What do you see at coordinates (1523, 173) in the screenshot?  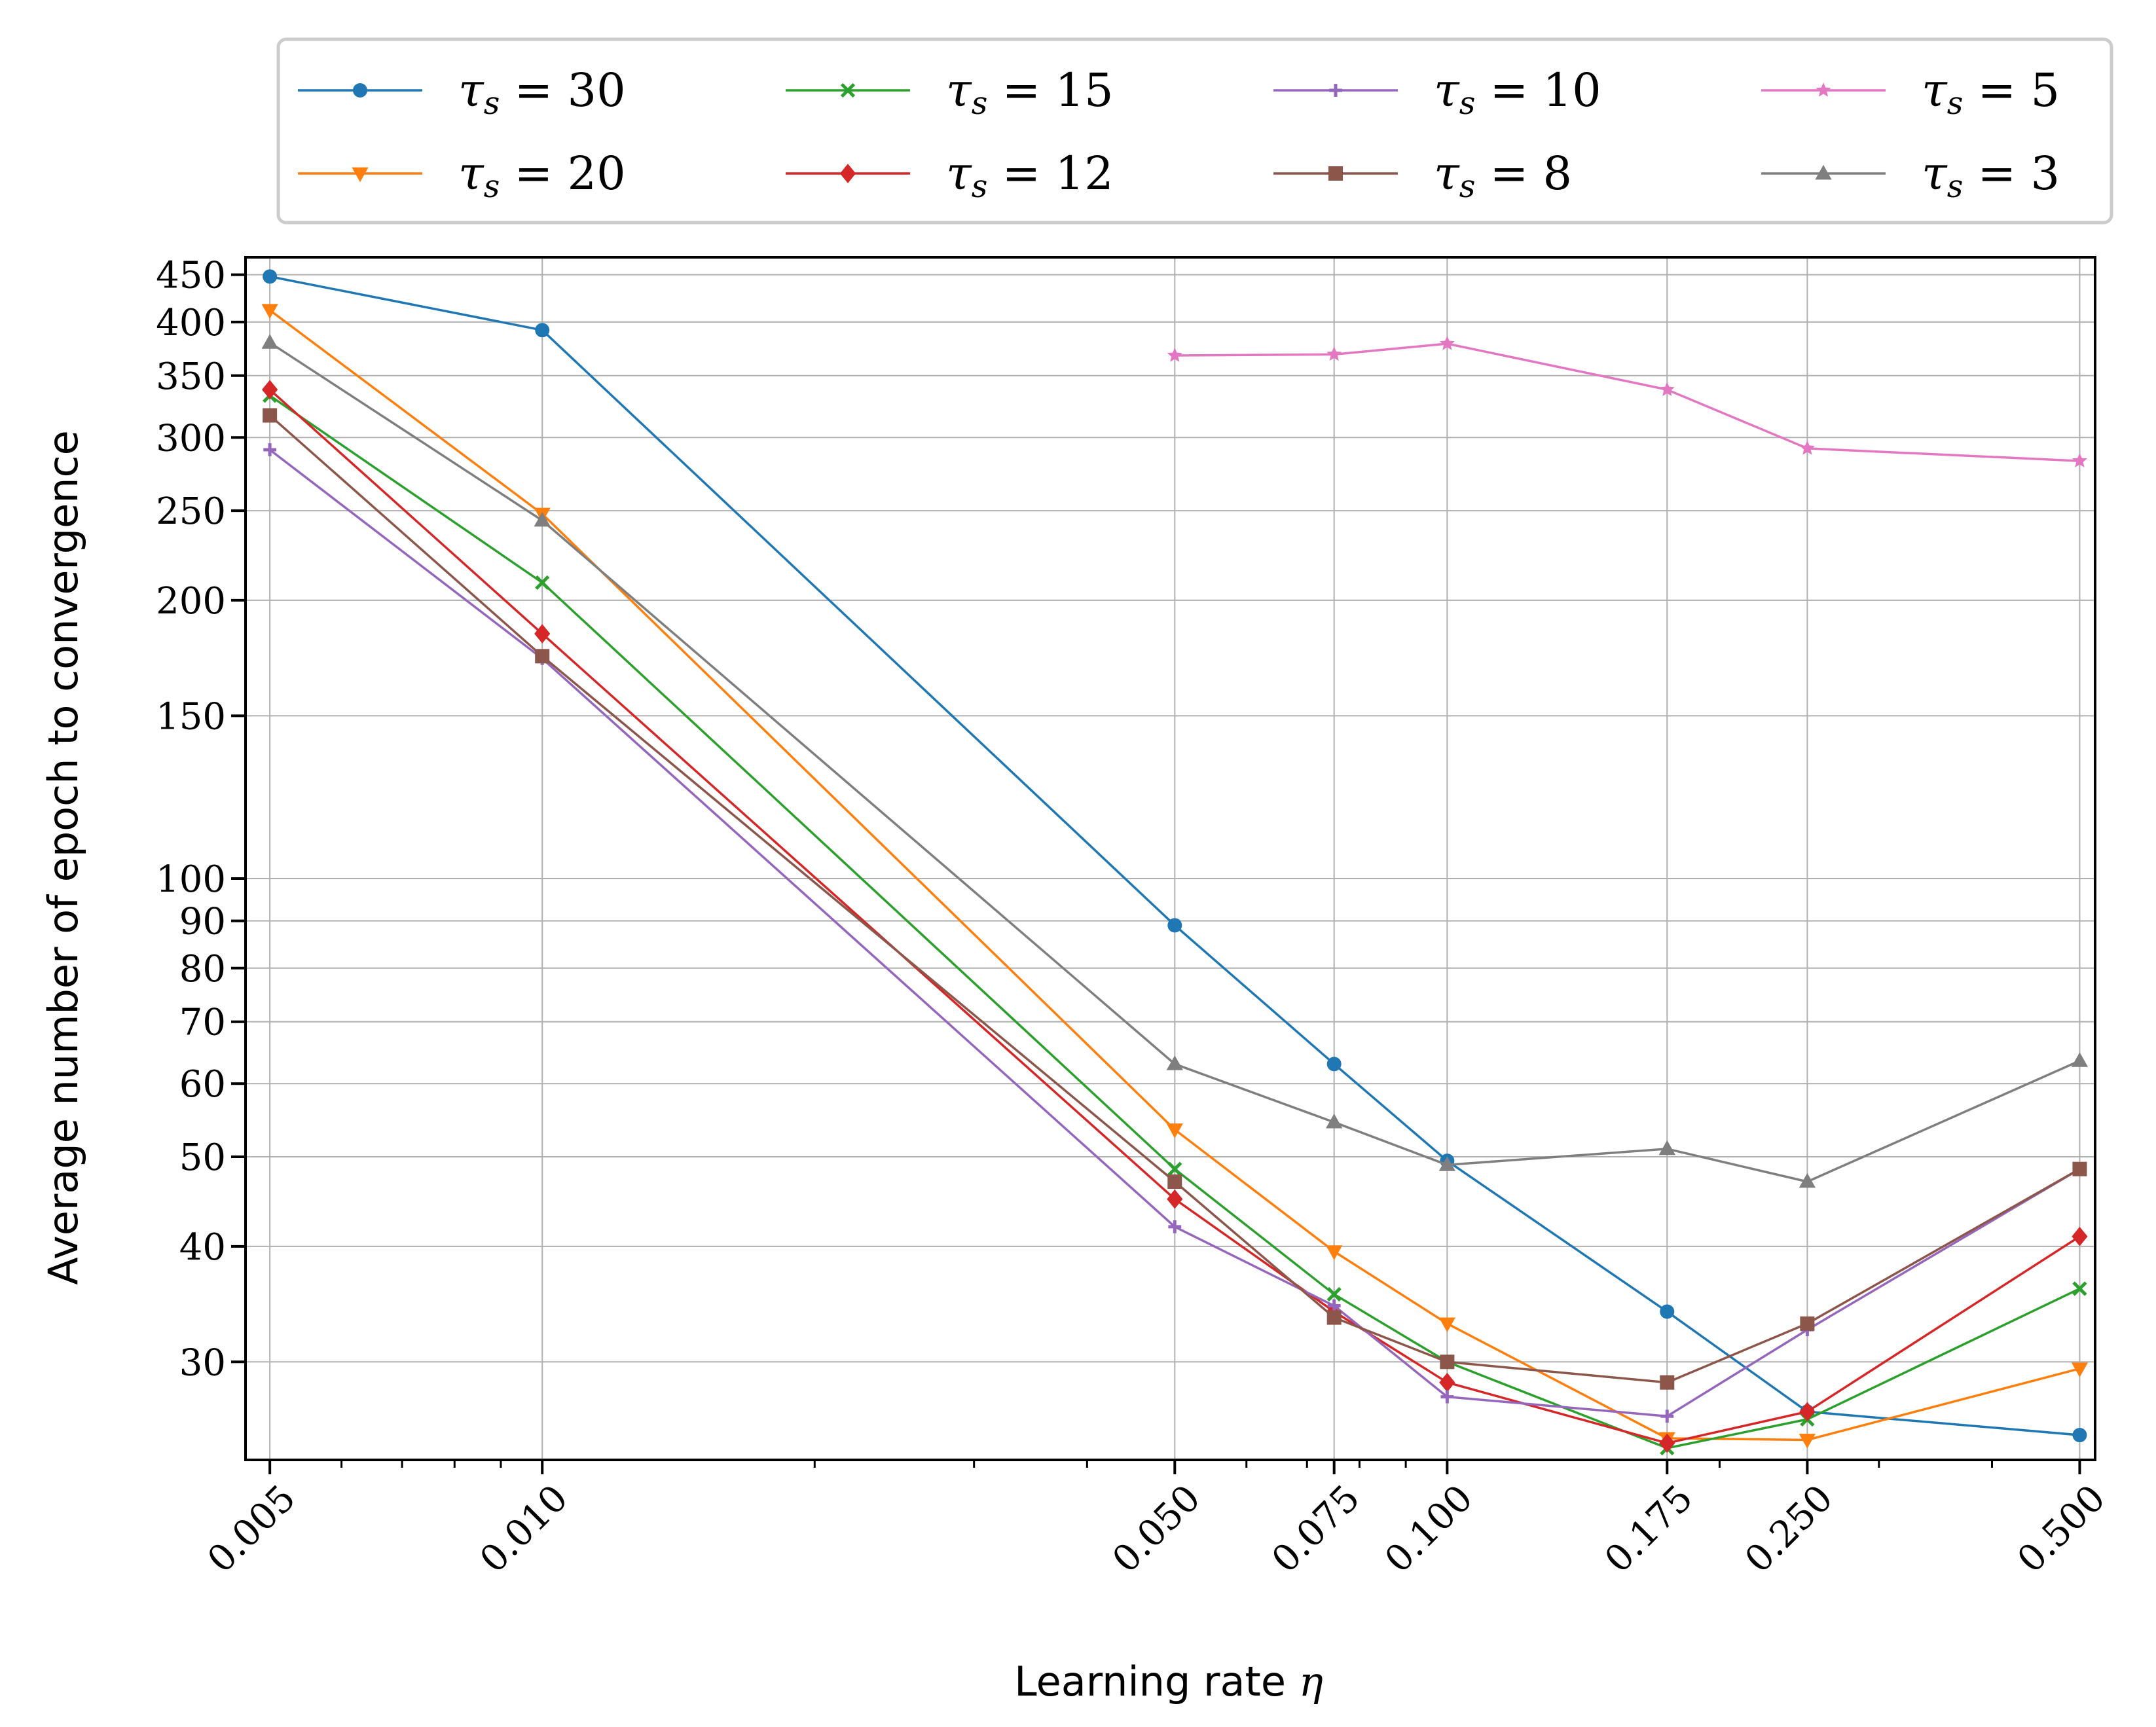 I see `legend-value: = 8` at bounding box center [1523, 173].